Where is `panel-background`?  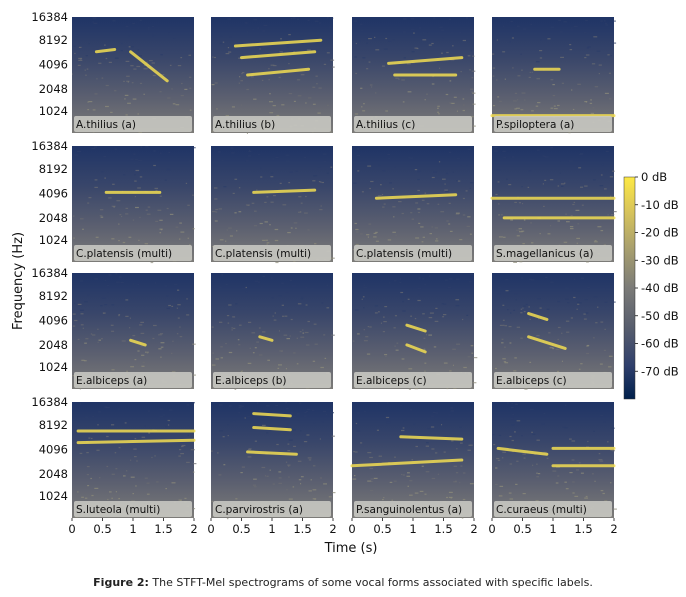 panel-background is located at coordinates (553, 331).